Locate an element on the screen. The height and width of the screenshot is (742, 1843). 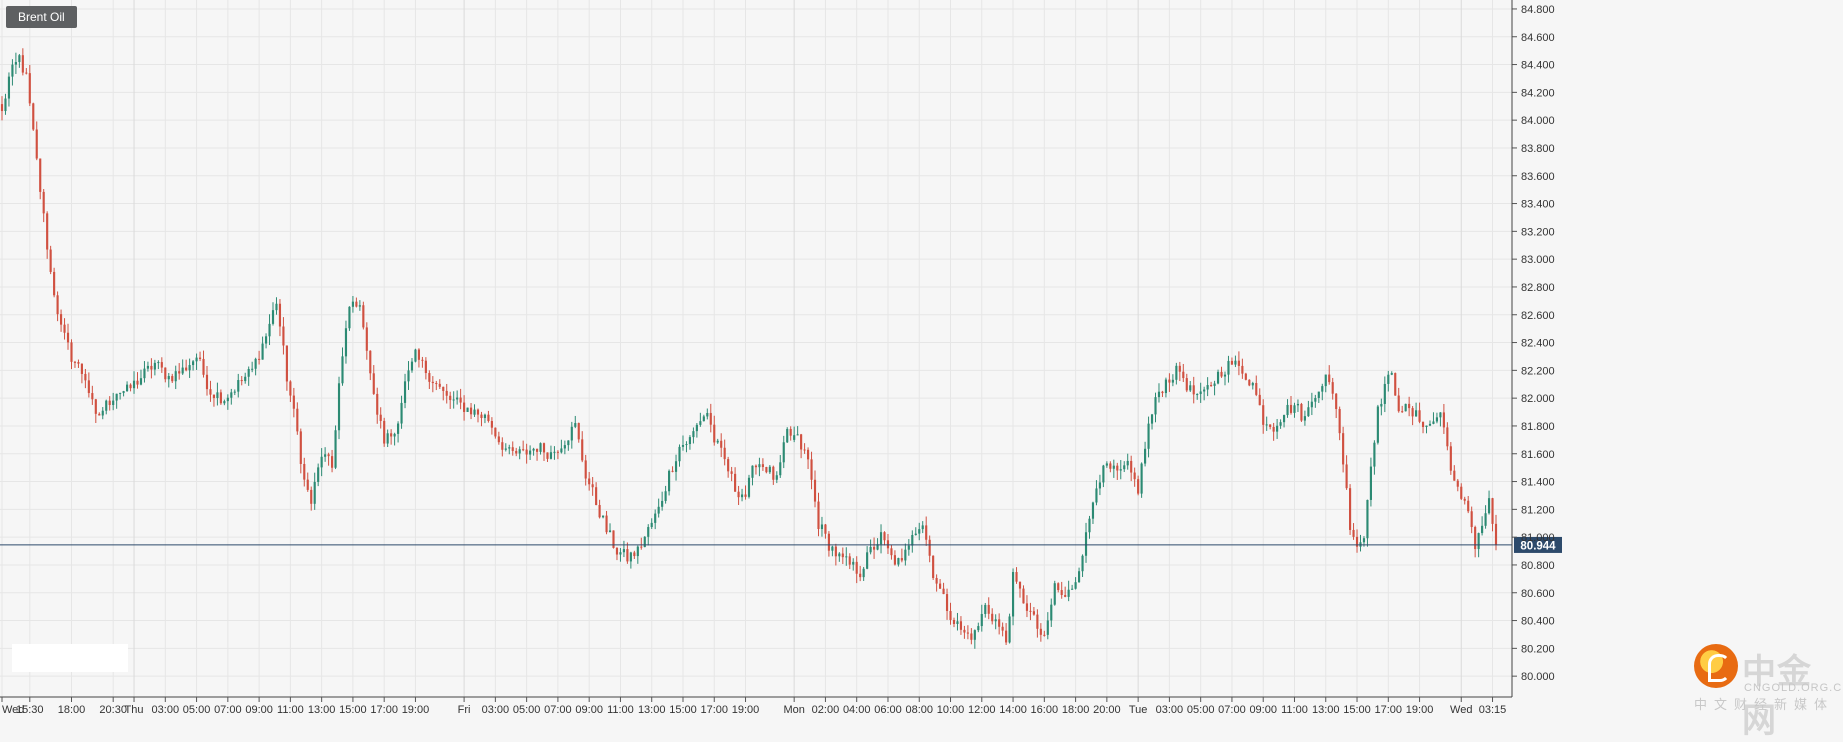
x-tick-label: 15:30 is located at coordinates (30, 708).